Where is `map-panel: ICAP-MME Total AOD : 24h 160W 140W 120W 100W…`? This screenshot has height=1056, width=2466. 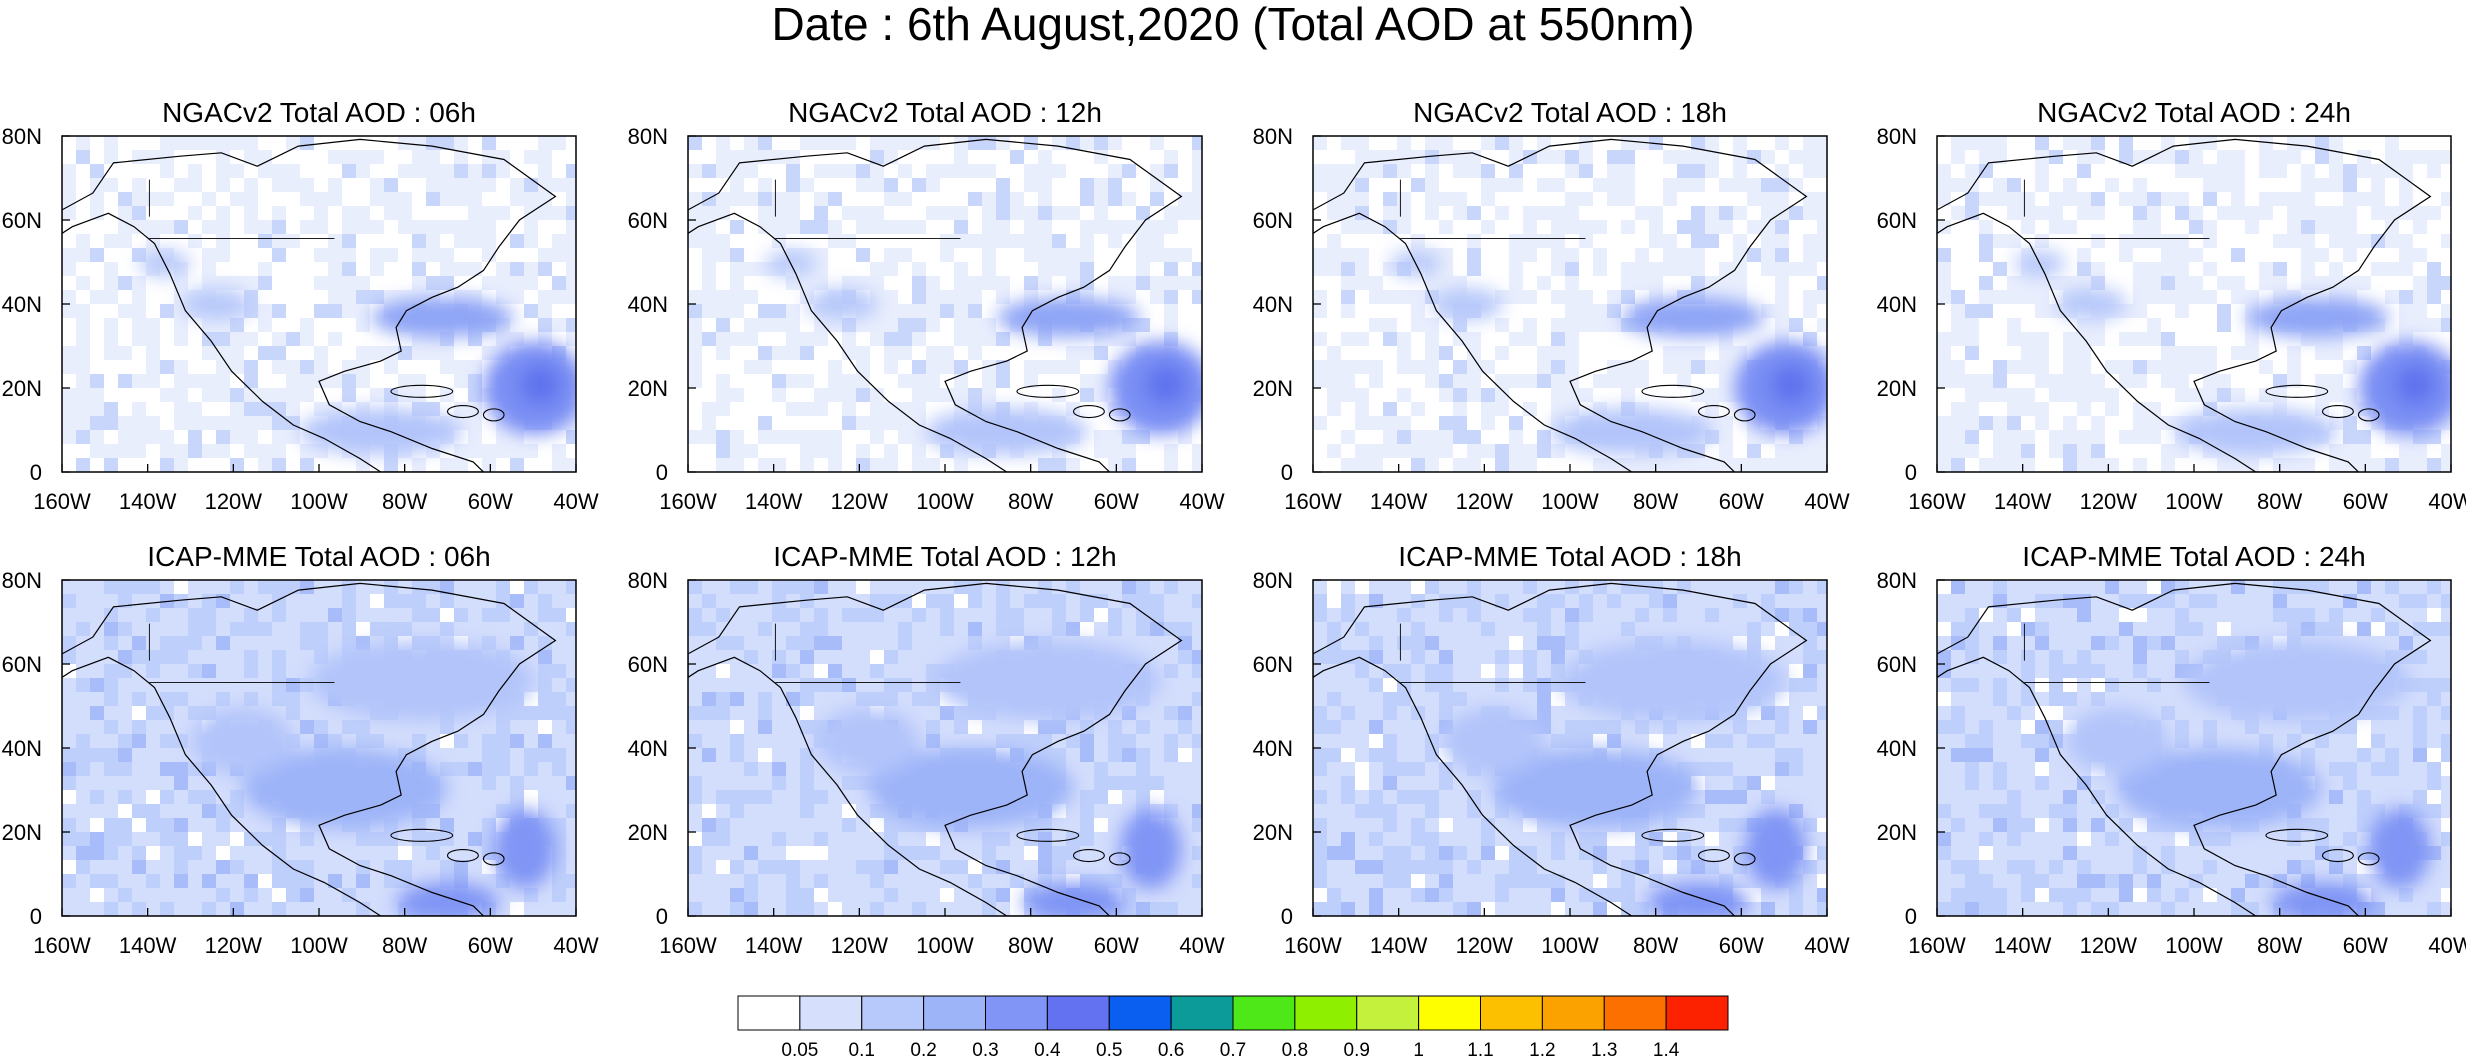 map-panel: ICAP-MME Total AOD : 24h 160W 140W 120W 100W… is located at coordinates (2171, 749).